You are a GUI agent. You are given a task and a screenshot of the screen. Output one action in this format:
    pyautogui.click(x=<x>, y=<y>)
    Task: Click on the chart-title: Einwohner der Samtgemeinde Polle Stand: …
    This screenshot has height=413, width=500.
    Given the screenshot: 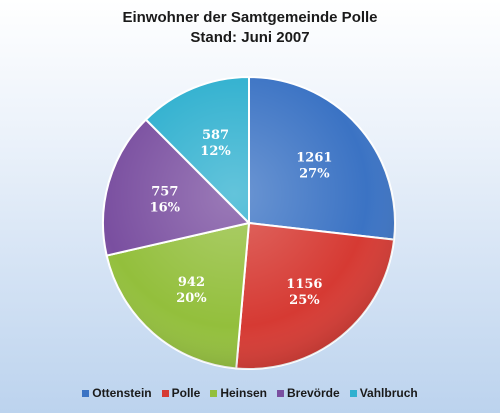 What is the action you would take?
    pyautogui.click(x=250, y=28)
    